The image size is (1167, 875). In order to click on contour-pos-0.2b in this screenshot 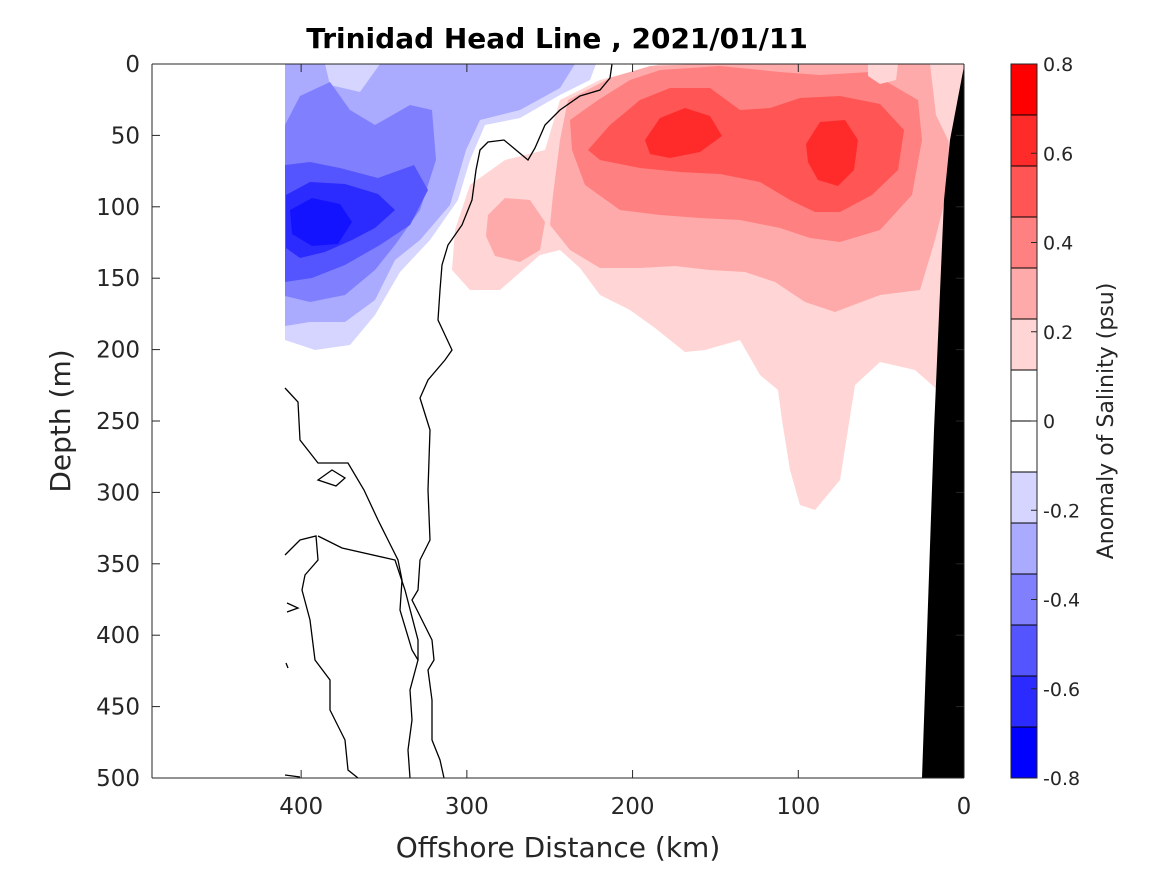, I will do `click(515, 230)`.